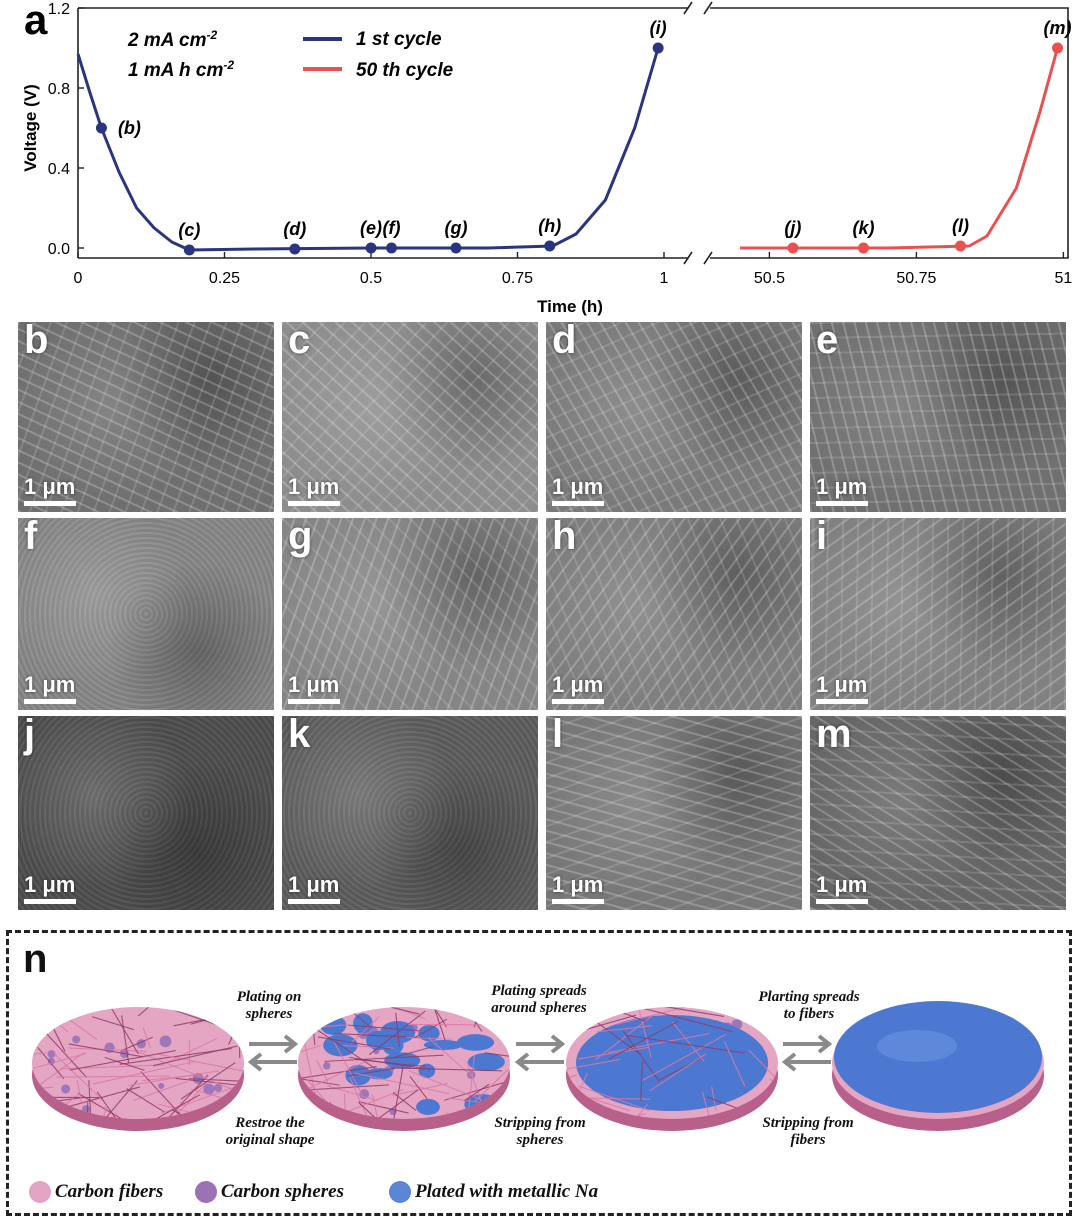 The image size is (1080, 1222). Describe the element at coordinates (371, 278) in the screenshot. I see `x-tick-label: 0.5` at that location.